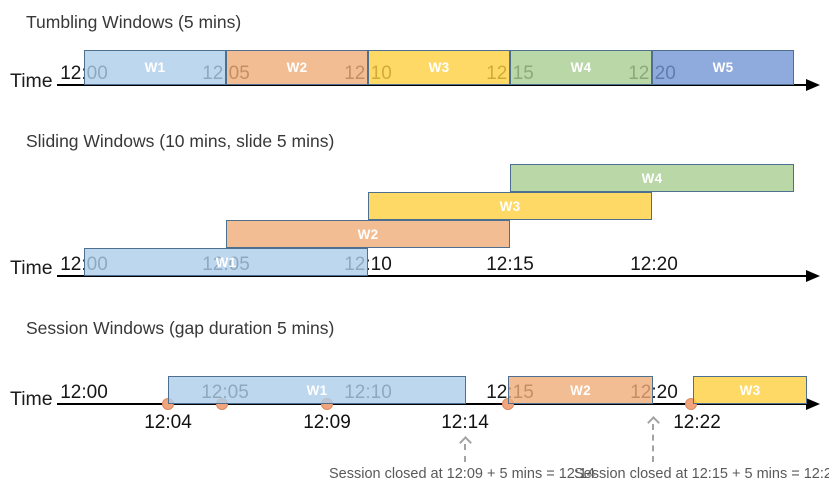  I want to click on session-closed-note: Session closed at 12:15 + 5 mins = 12:20, so click(701, 474).